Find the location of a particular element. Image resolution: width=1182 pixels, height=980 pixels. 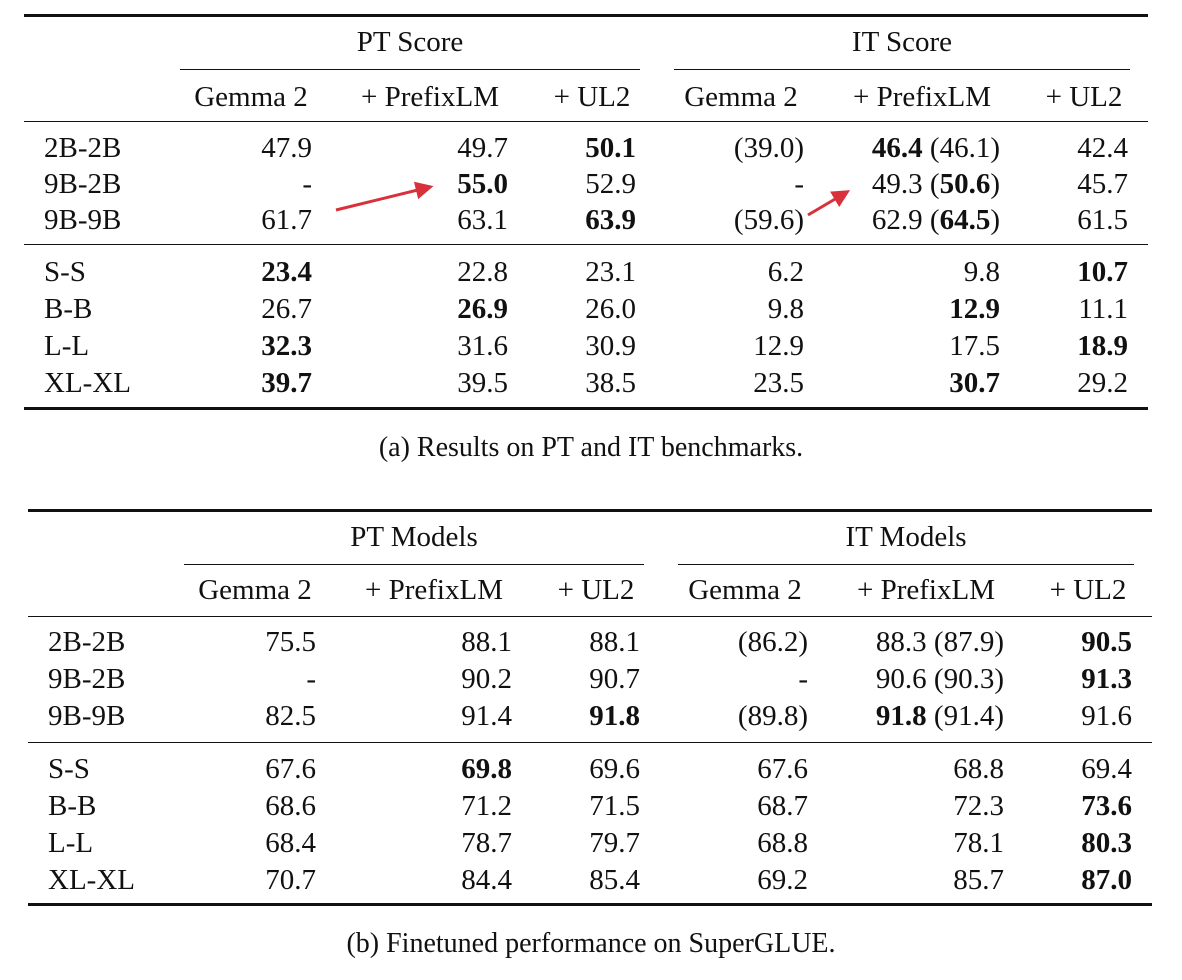

table-b-col-header: + PrefixLM is located at coordinates (926, 590).